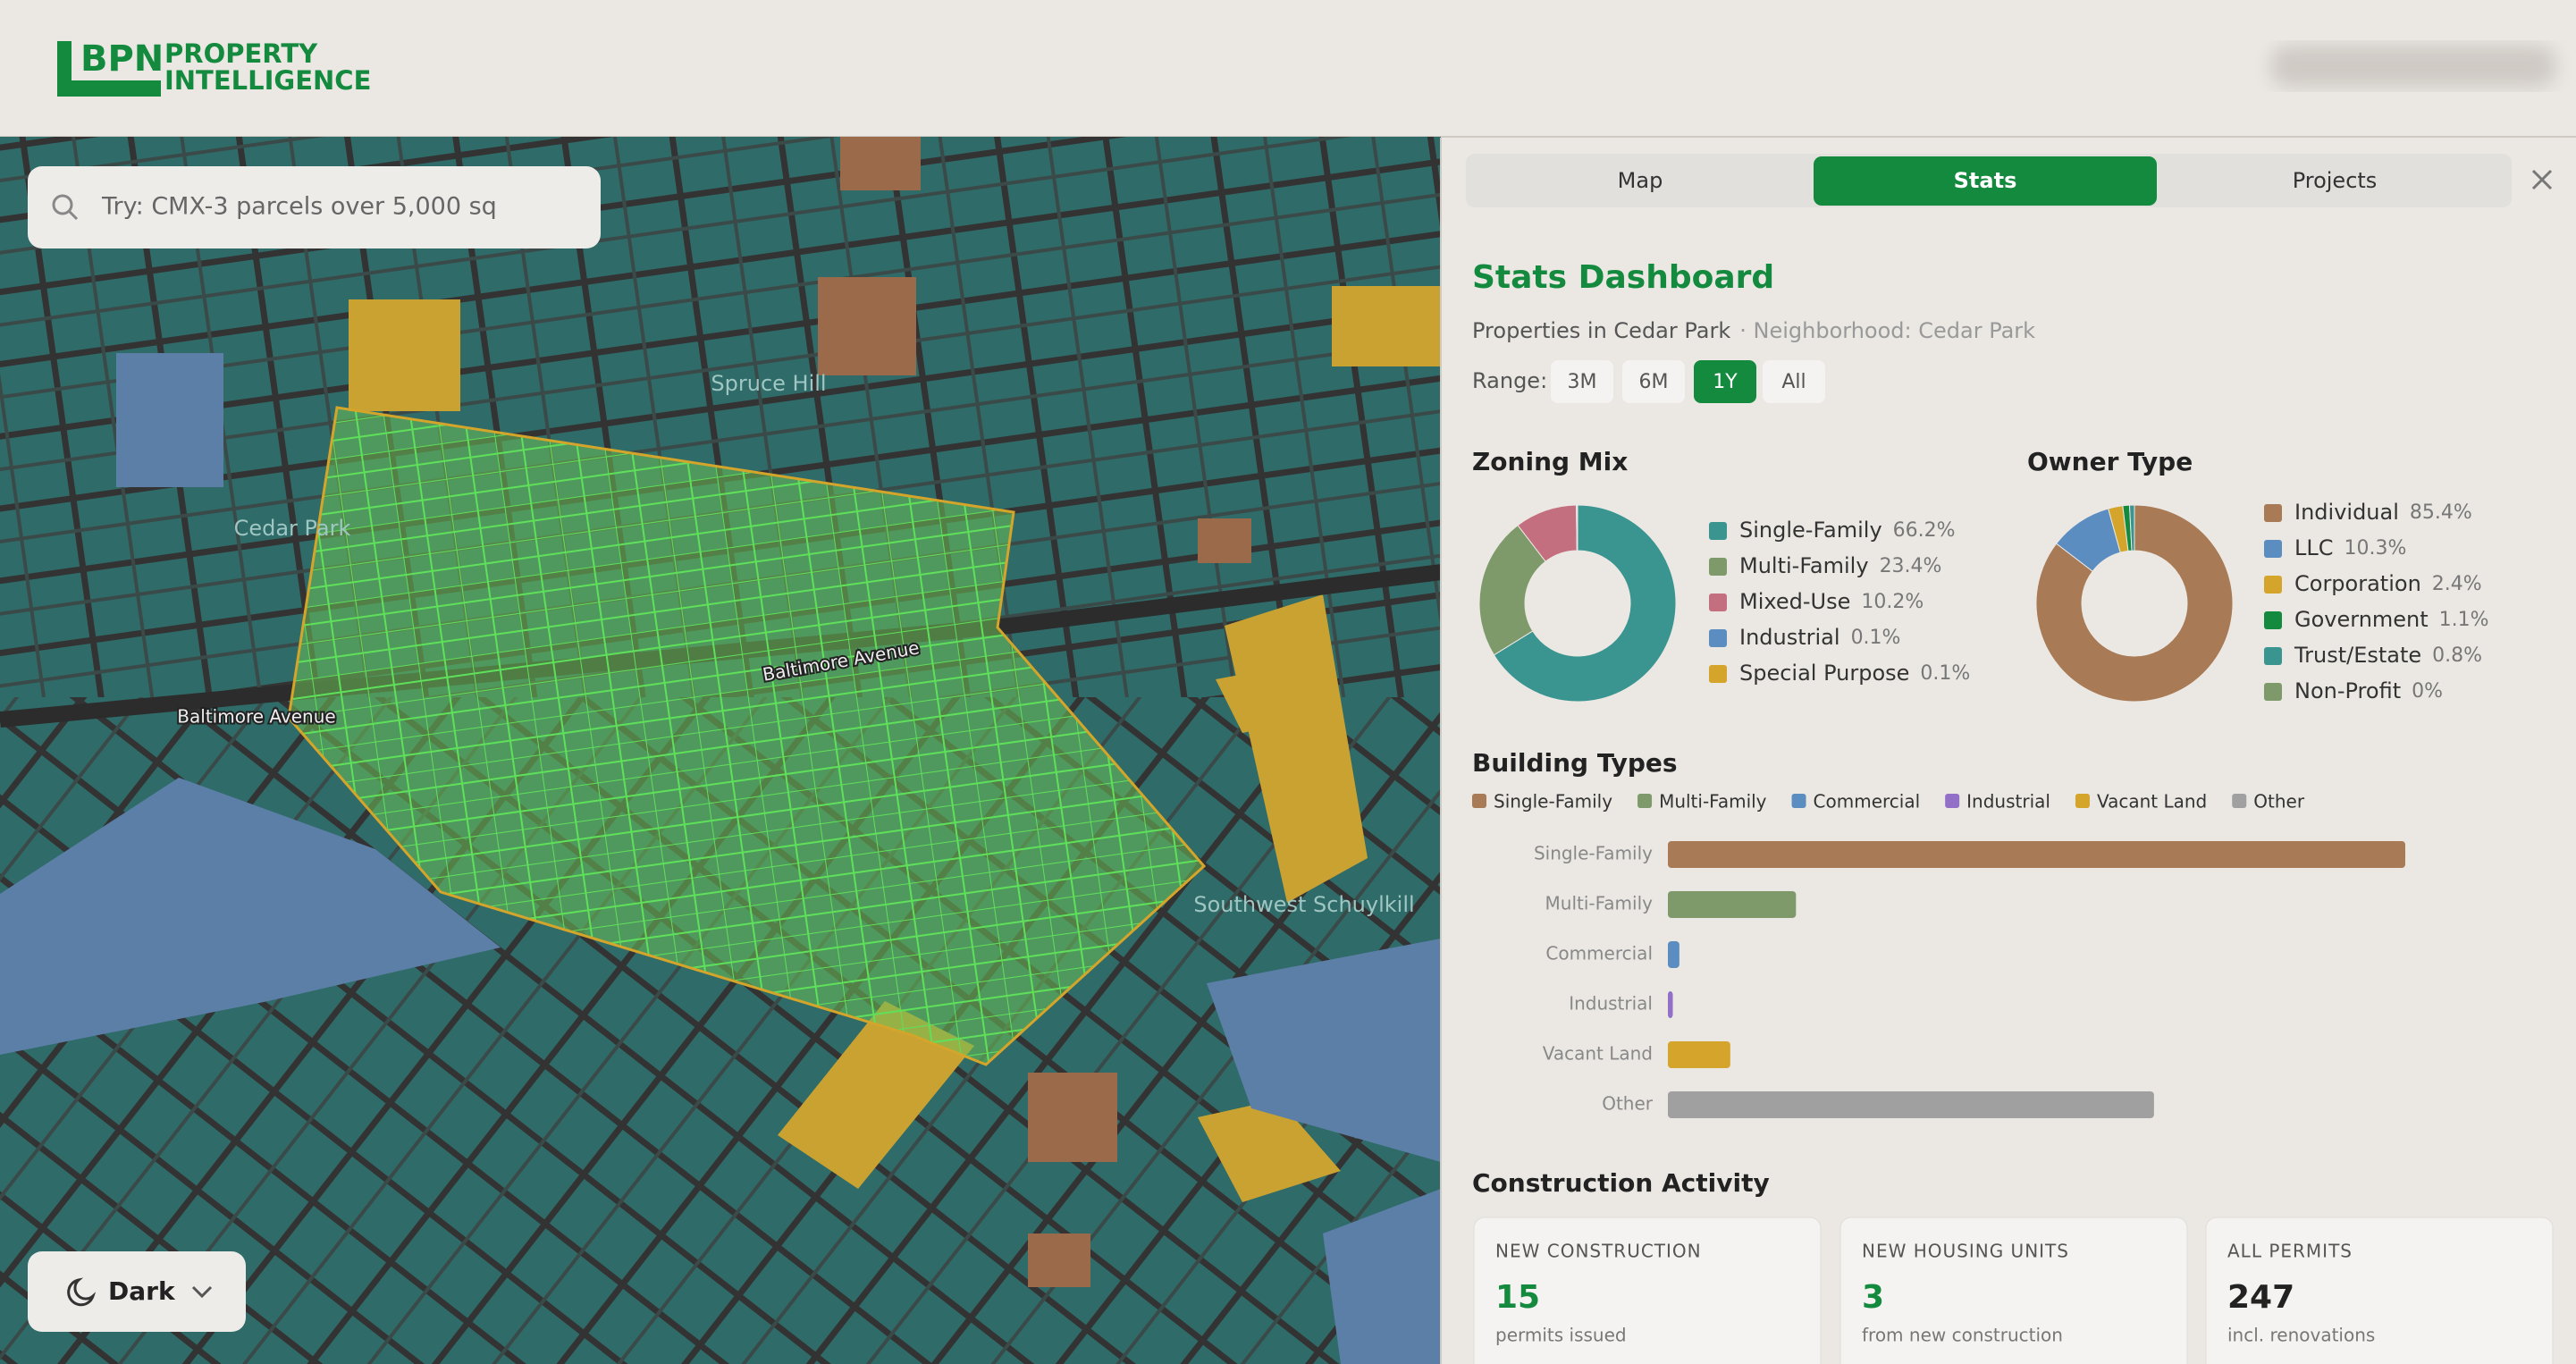 This screenshot has height=1364, width=2576. I want to click on card-note: incl. renovations, so click(2301, 1335).